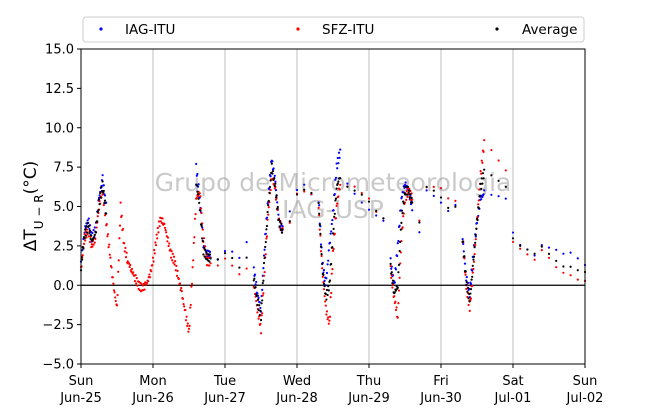  Describe the element at coordinates (63, 246) in the screenshot. I see `y-tick-label: 2.5` at that location.